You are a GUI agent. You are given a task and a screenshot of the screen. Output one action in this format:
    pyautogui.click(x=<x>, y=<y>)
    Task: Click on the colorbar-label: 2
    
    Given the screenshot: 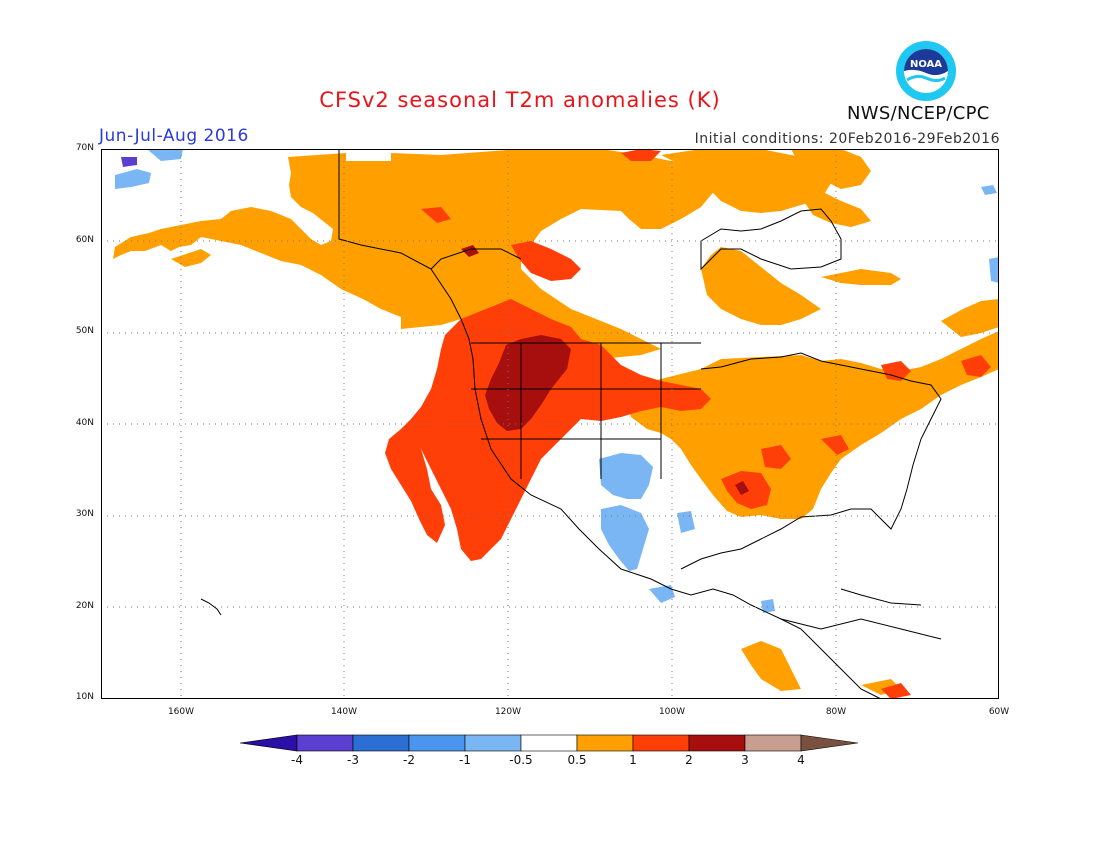 What is the action you would take?
    pyautogui.click(x=689, y=760)
    